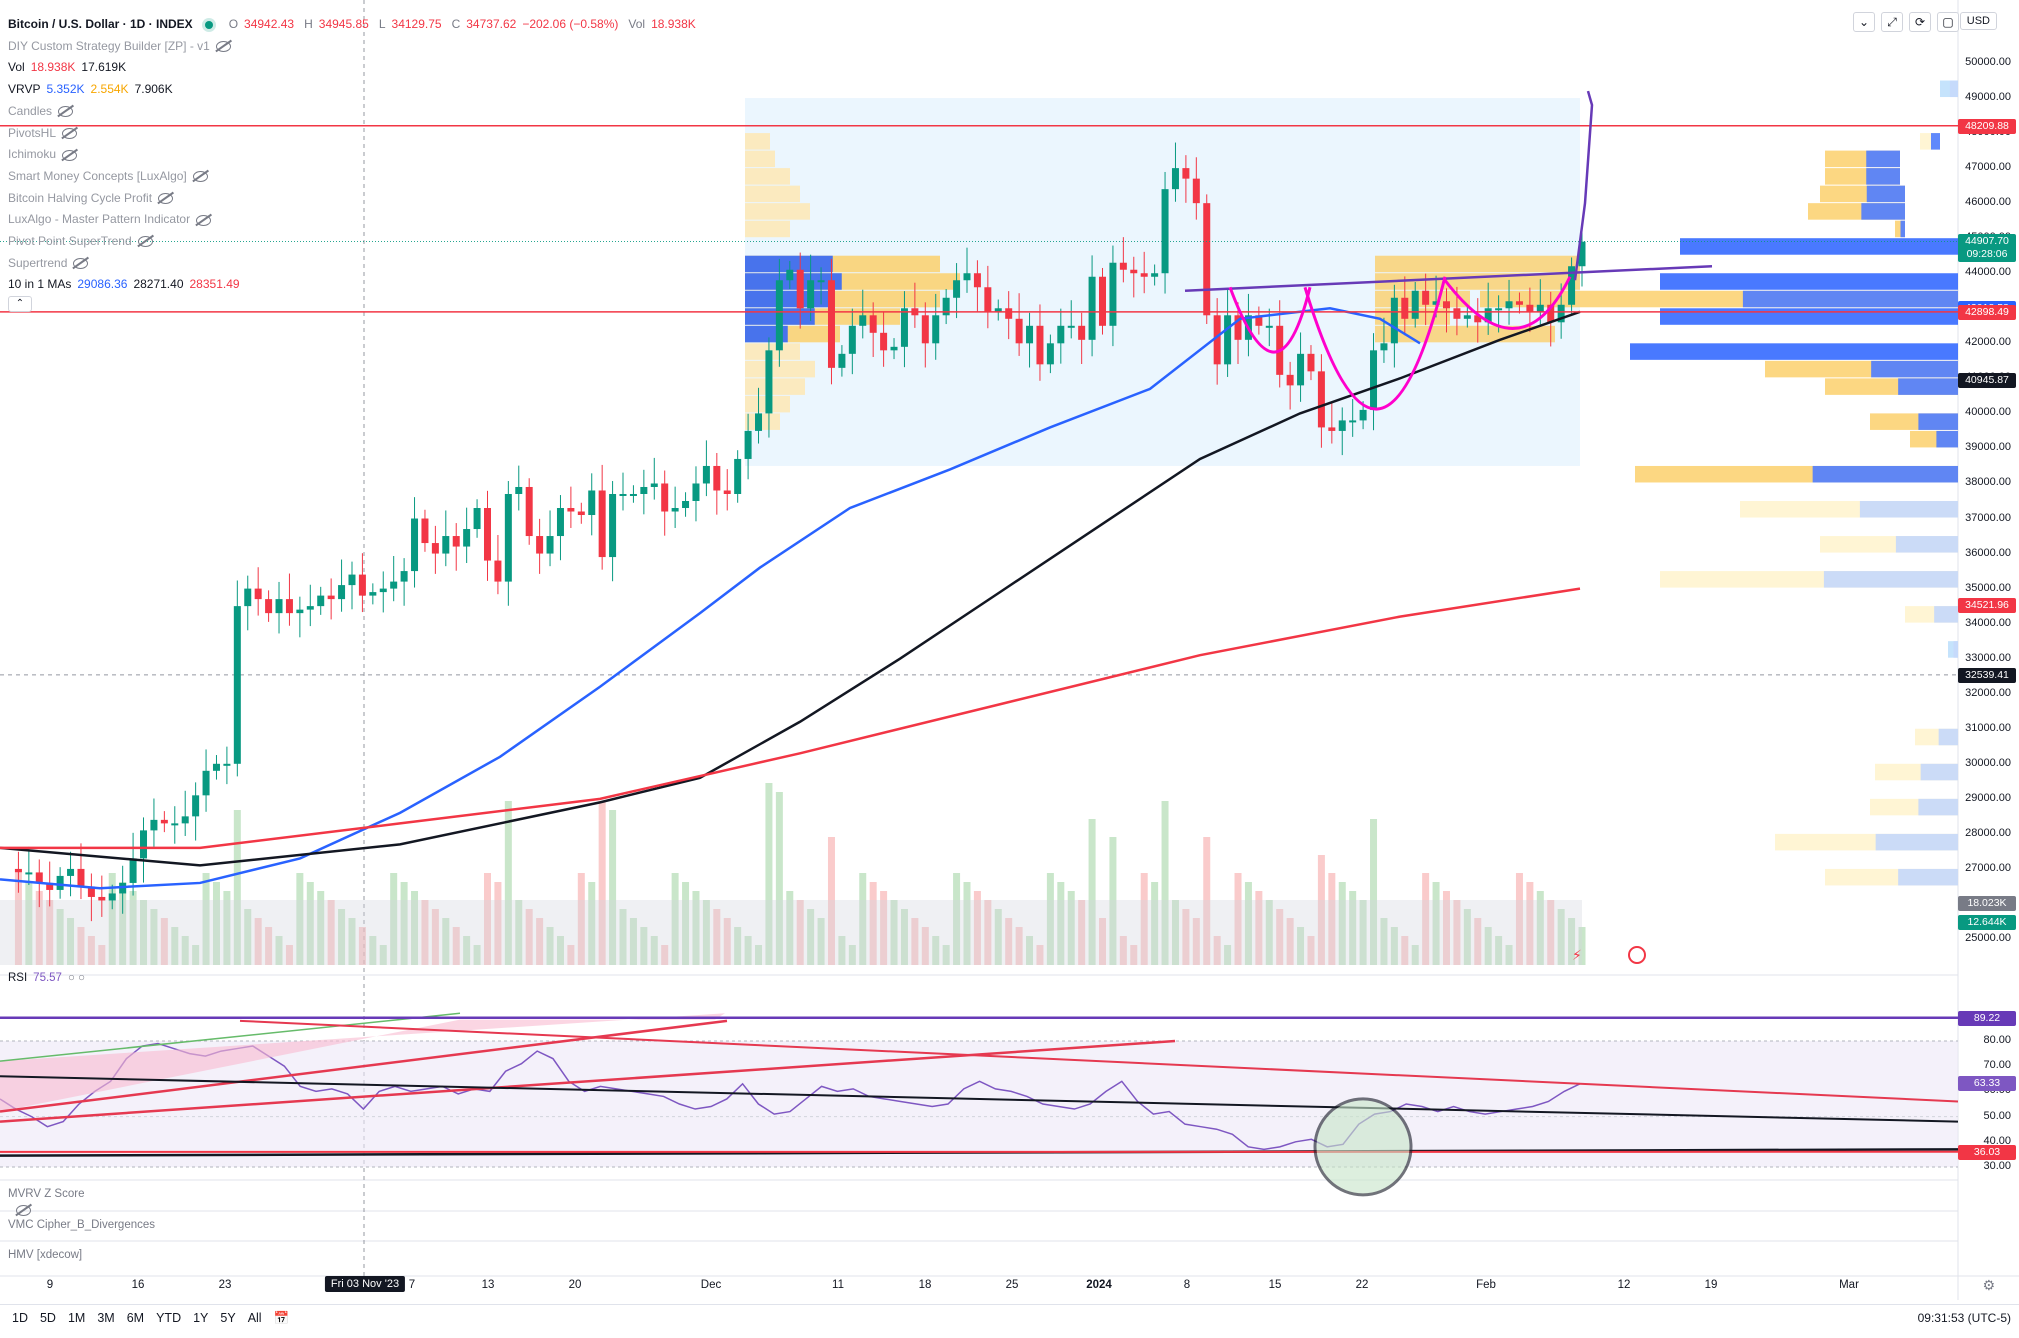  Describe the element at coordinates (1988, 1285) in the screenshot. I see `gear-icon: ⚙` at that location.